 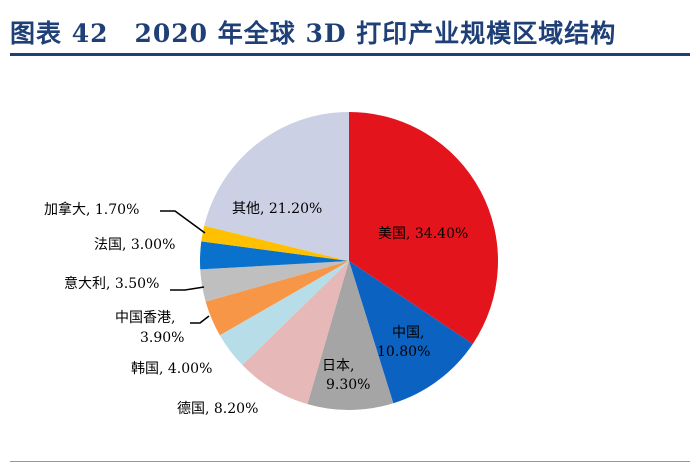 I want to click on label-other: 其他, 21.20%, so click(x=277, y=209).